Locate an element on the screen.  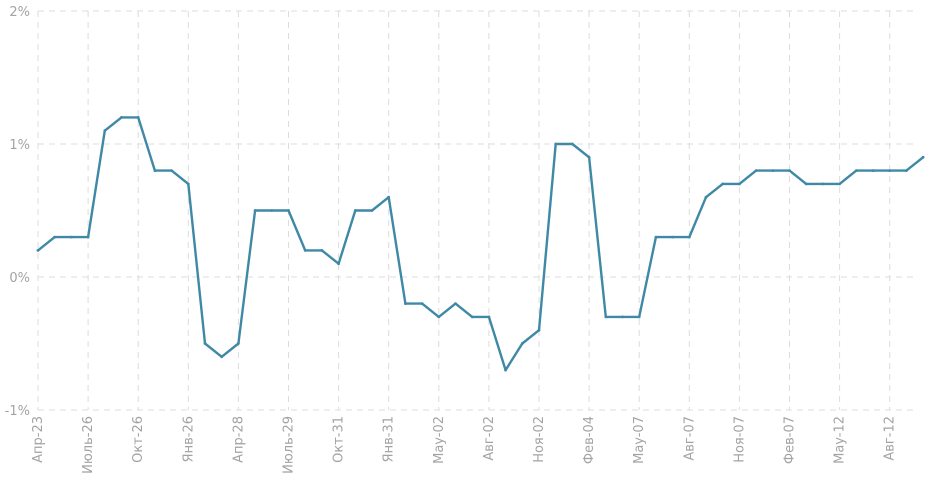
x-tick-label: Фев-07 is located at coordinates (790, 440).